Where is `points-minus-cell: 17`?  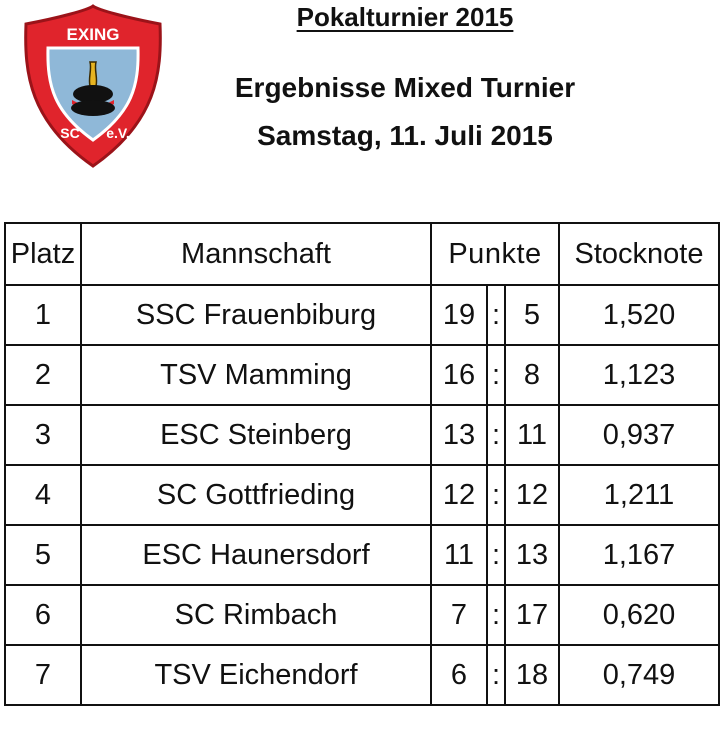 points-minus-cell: 17 is located at coordinates (532, 615).